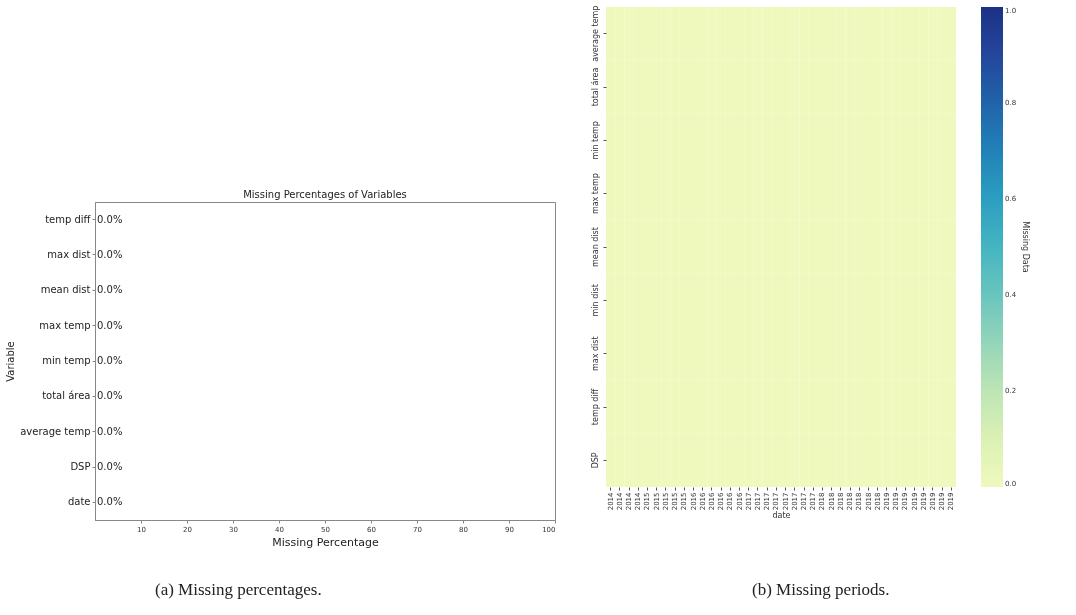 This screenshot has width=1076, height=615. What do you see at coordinates (325, 194) in the screenshot?
I see `chart-title: Missing Percentages of Variables` at bounding box center [325, 194].